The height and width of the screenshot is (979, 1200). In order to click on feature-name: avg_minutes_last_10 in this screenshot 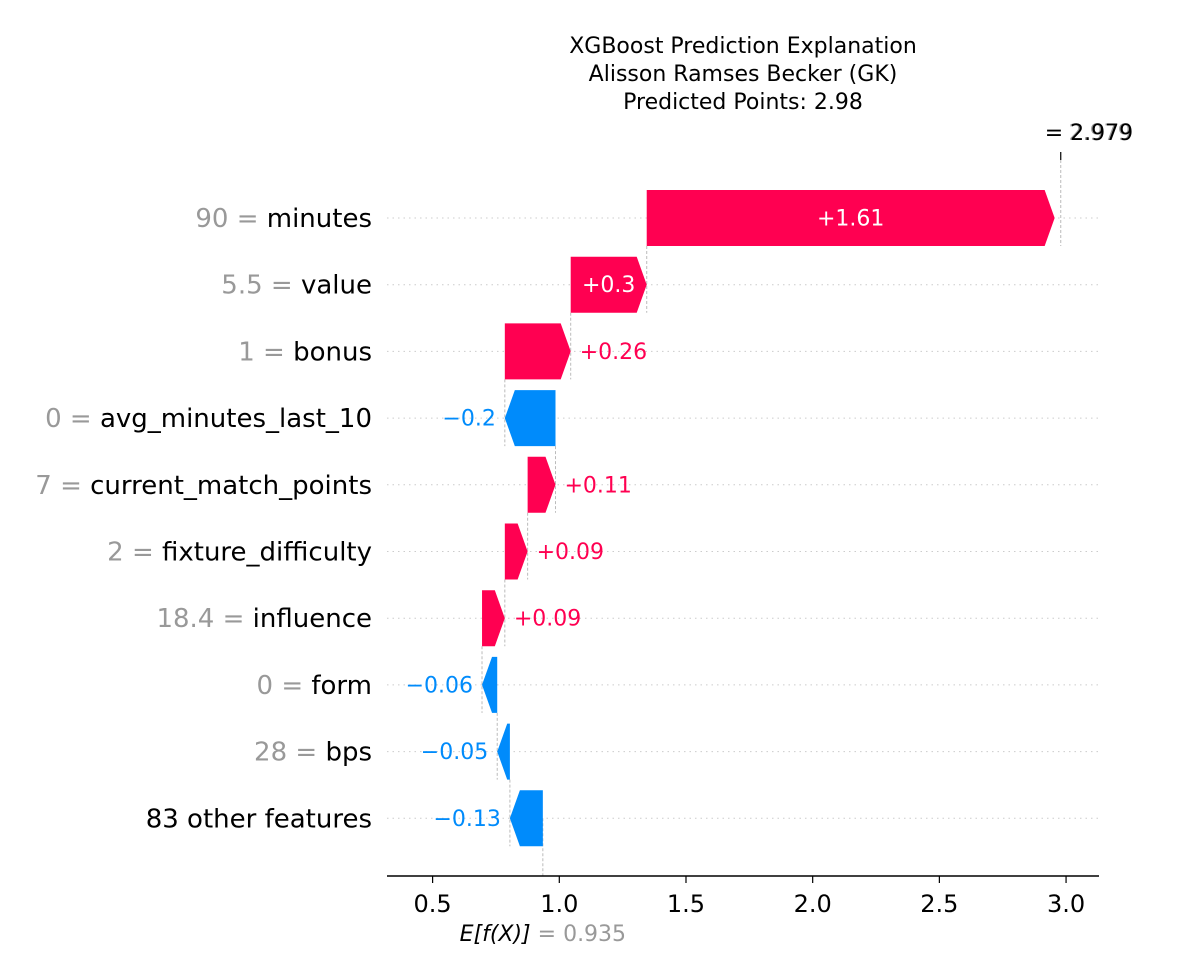, I will do `click(236, 419)`.